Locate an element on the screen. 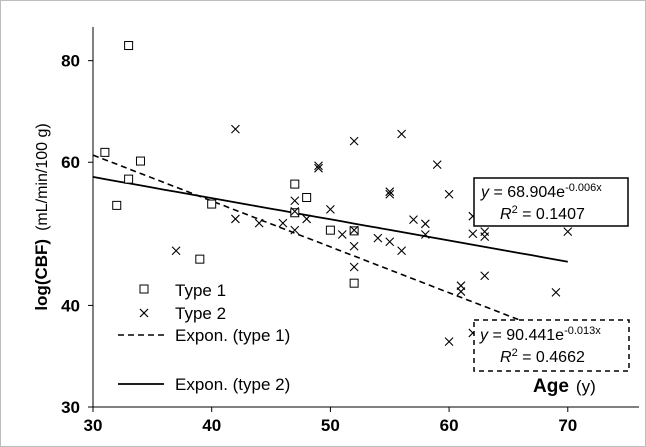  equation-type2: y = 68.904e-0.006x is located at coordinates (541, 191).